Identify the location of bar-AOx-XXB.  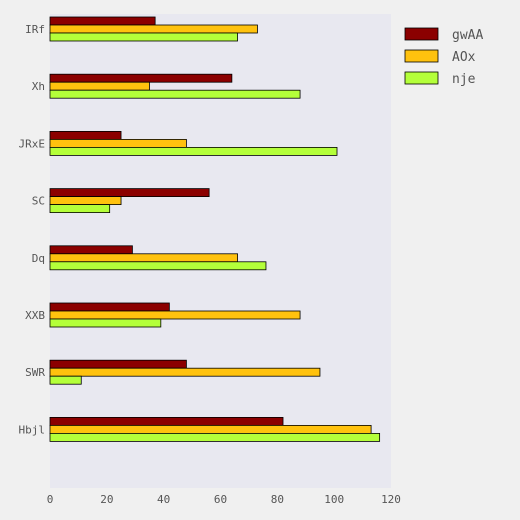
(175, 315).